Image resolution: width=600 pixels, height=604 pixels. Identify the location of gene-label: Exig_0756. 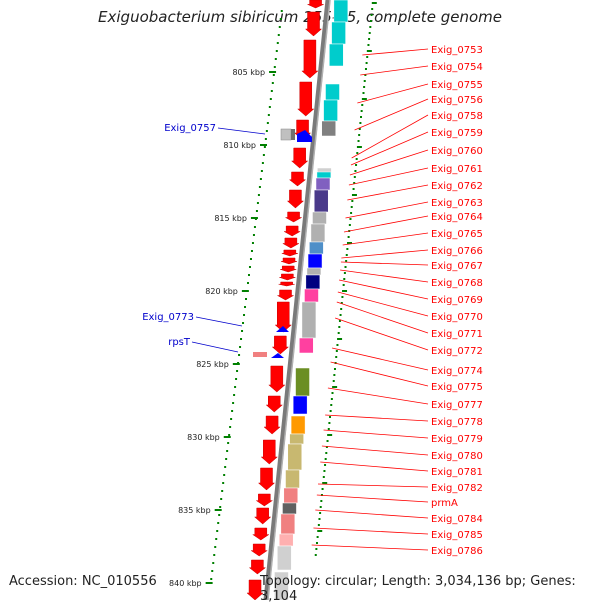
(457, 100).